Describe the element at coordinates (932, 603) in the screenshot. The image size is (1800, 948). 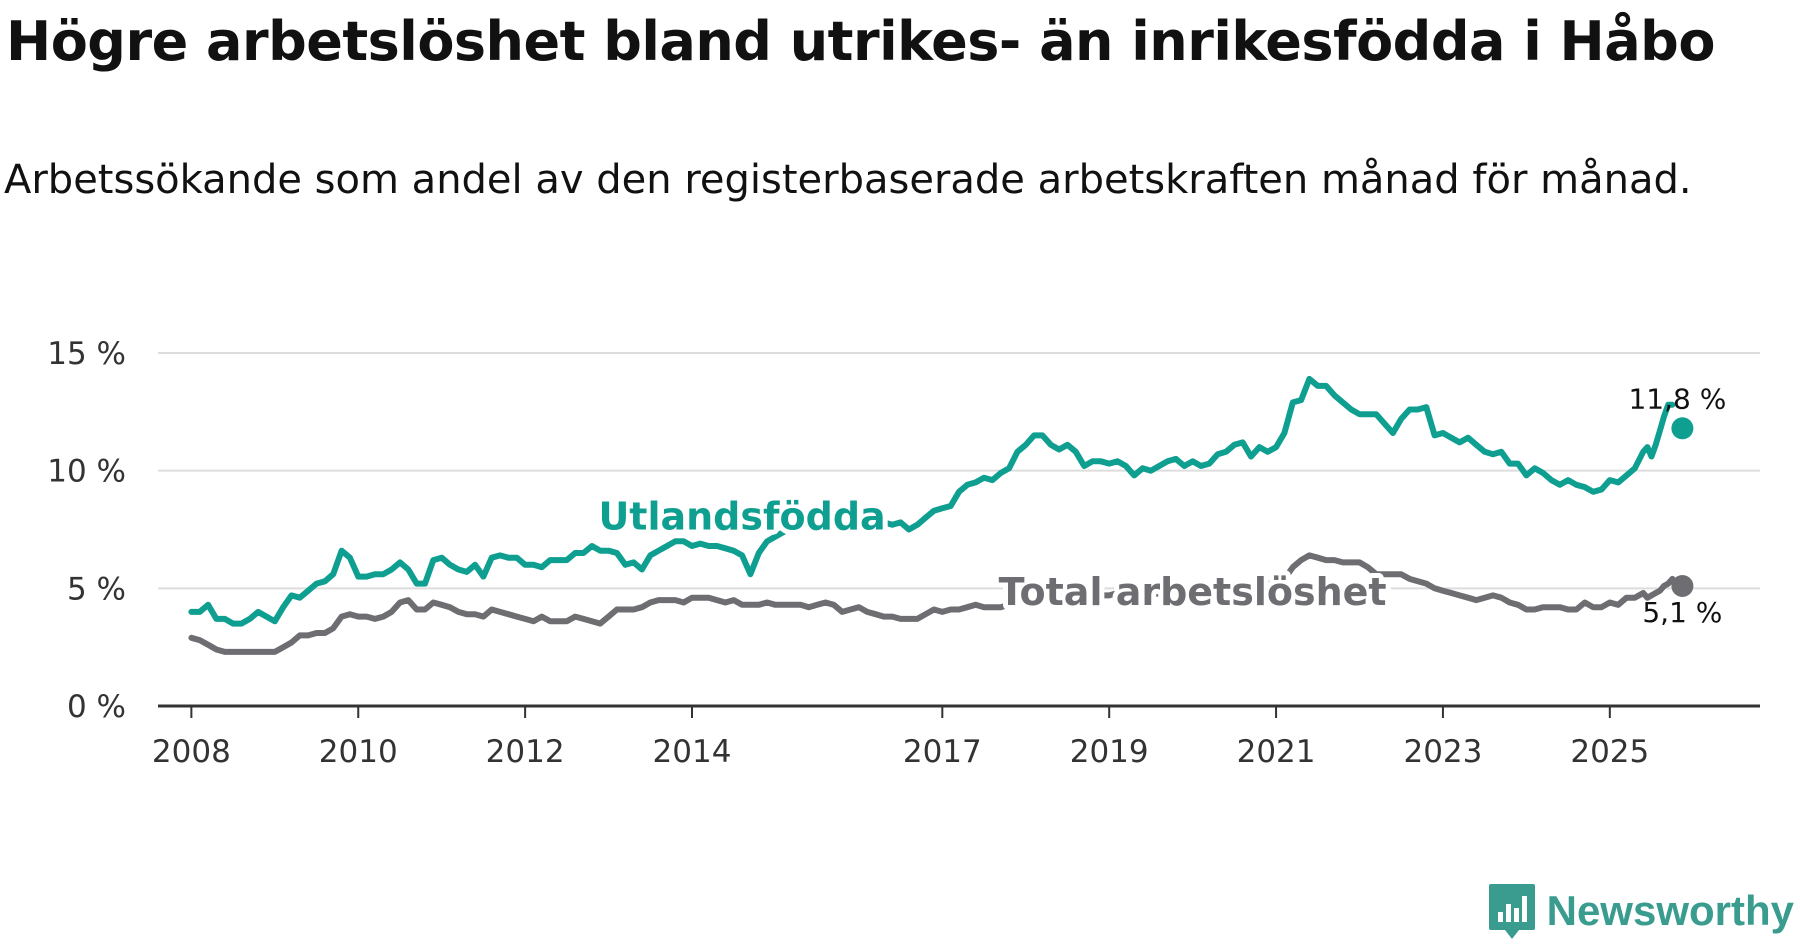
I see `series-line-total` at that location.